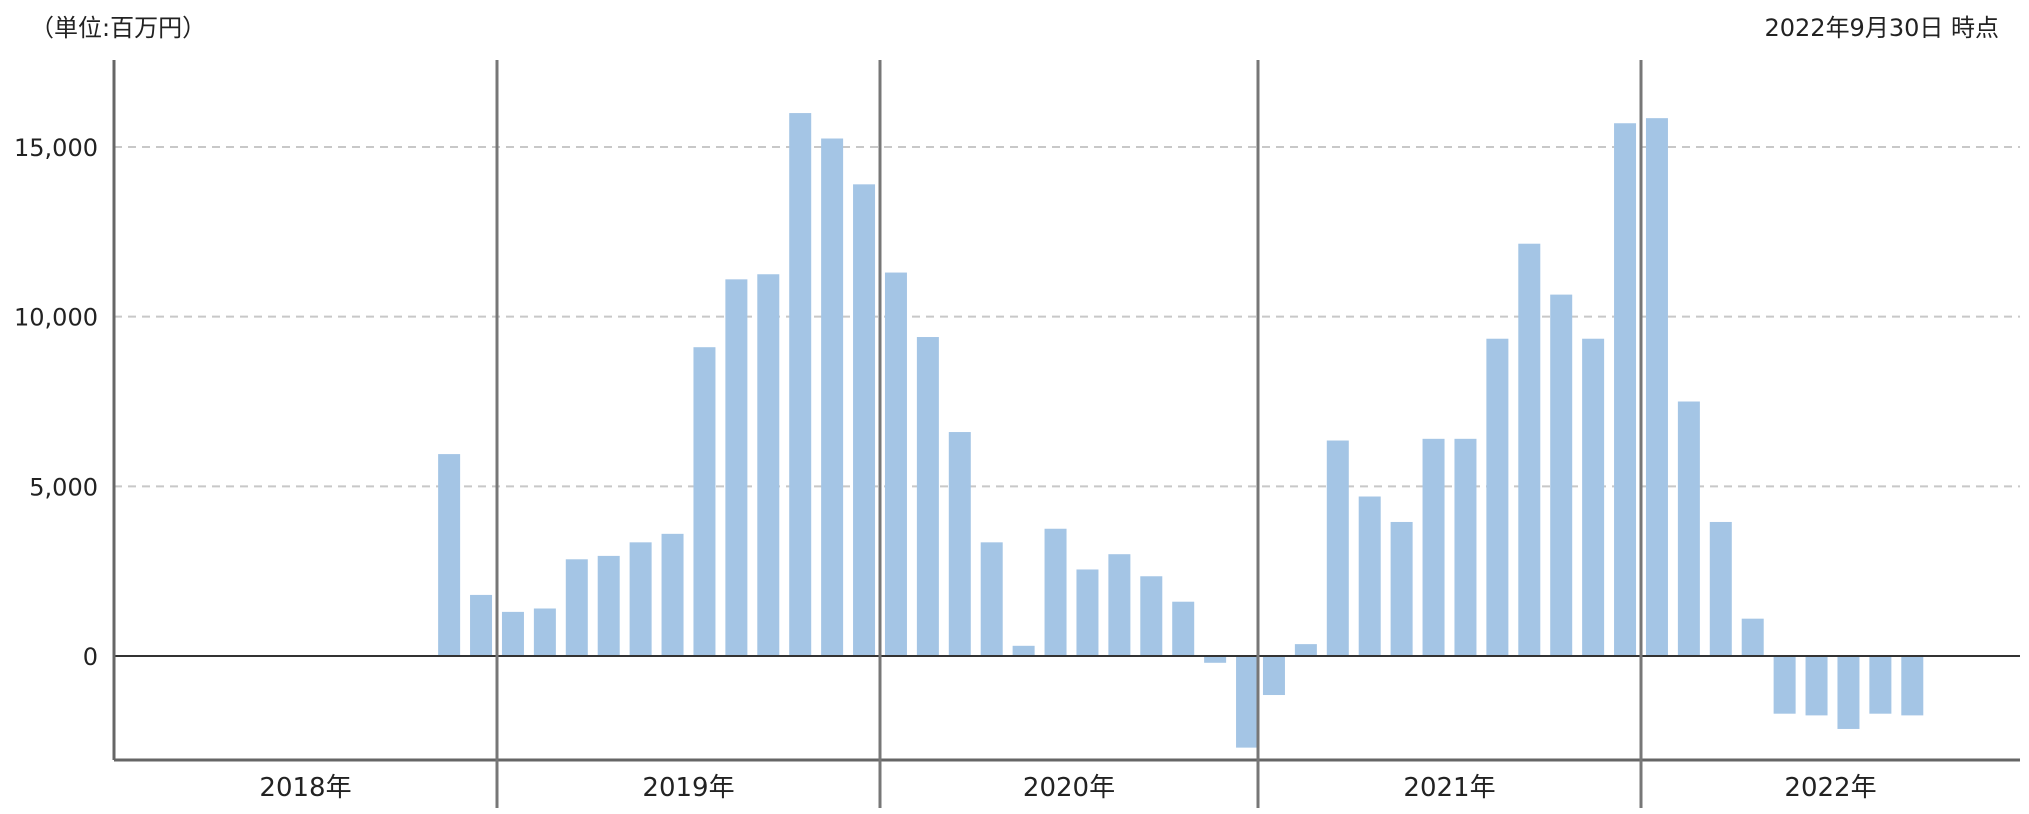 Image resolution: width=2029 pixels, height=814 pixels. What do you see at coordinates (118, 28) in the screenshot?
I see `unit-label: （単位:百万円）` at bounding box center [118, 28].